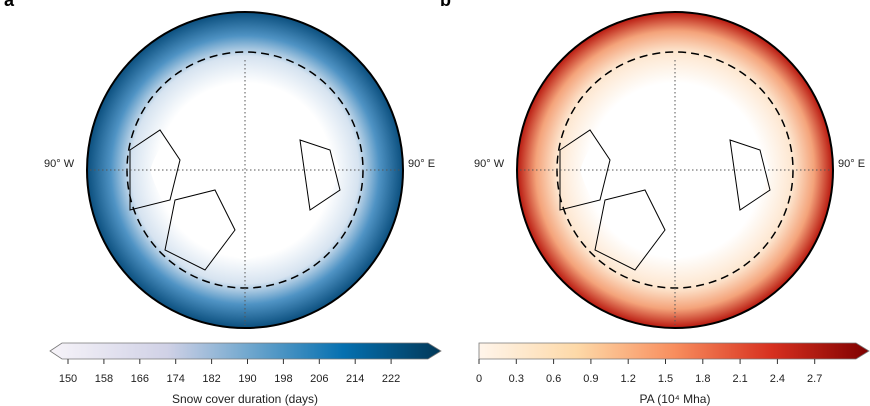 The image size is (870, 406). Describe the element at coordinates (489, 164) in the screenshot. I see `lon-label-west-b: 90° W` at that location.